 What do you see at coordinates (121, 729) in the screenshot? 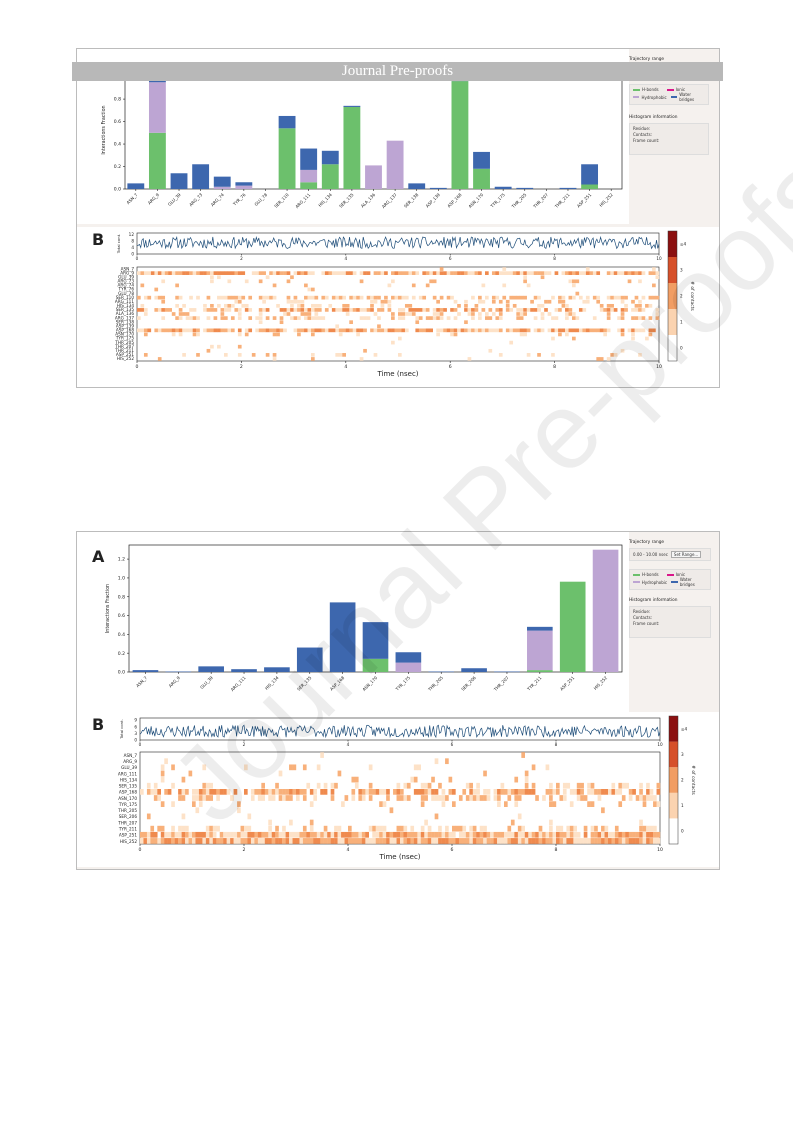
I see `line-y-axis-label: Total cont.` at bounding box center [121, 729].